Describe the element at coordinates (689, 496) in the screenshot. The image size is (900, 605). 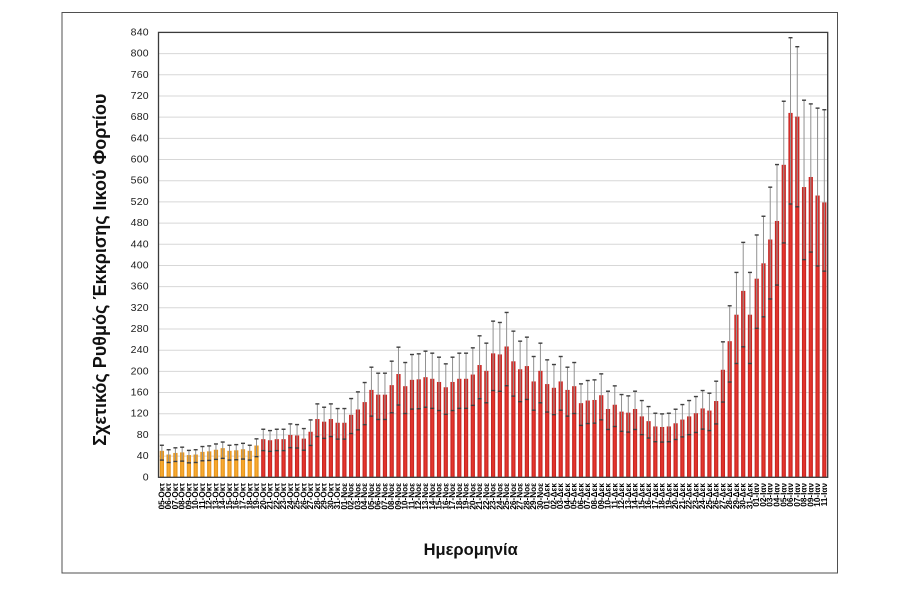
I see `svg-text: 22-Δεκ` at that location.